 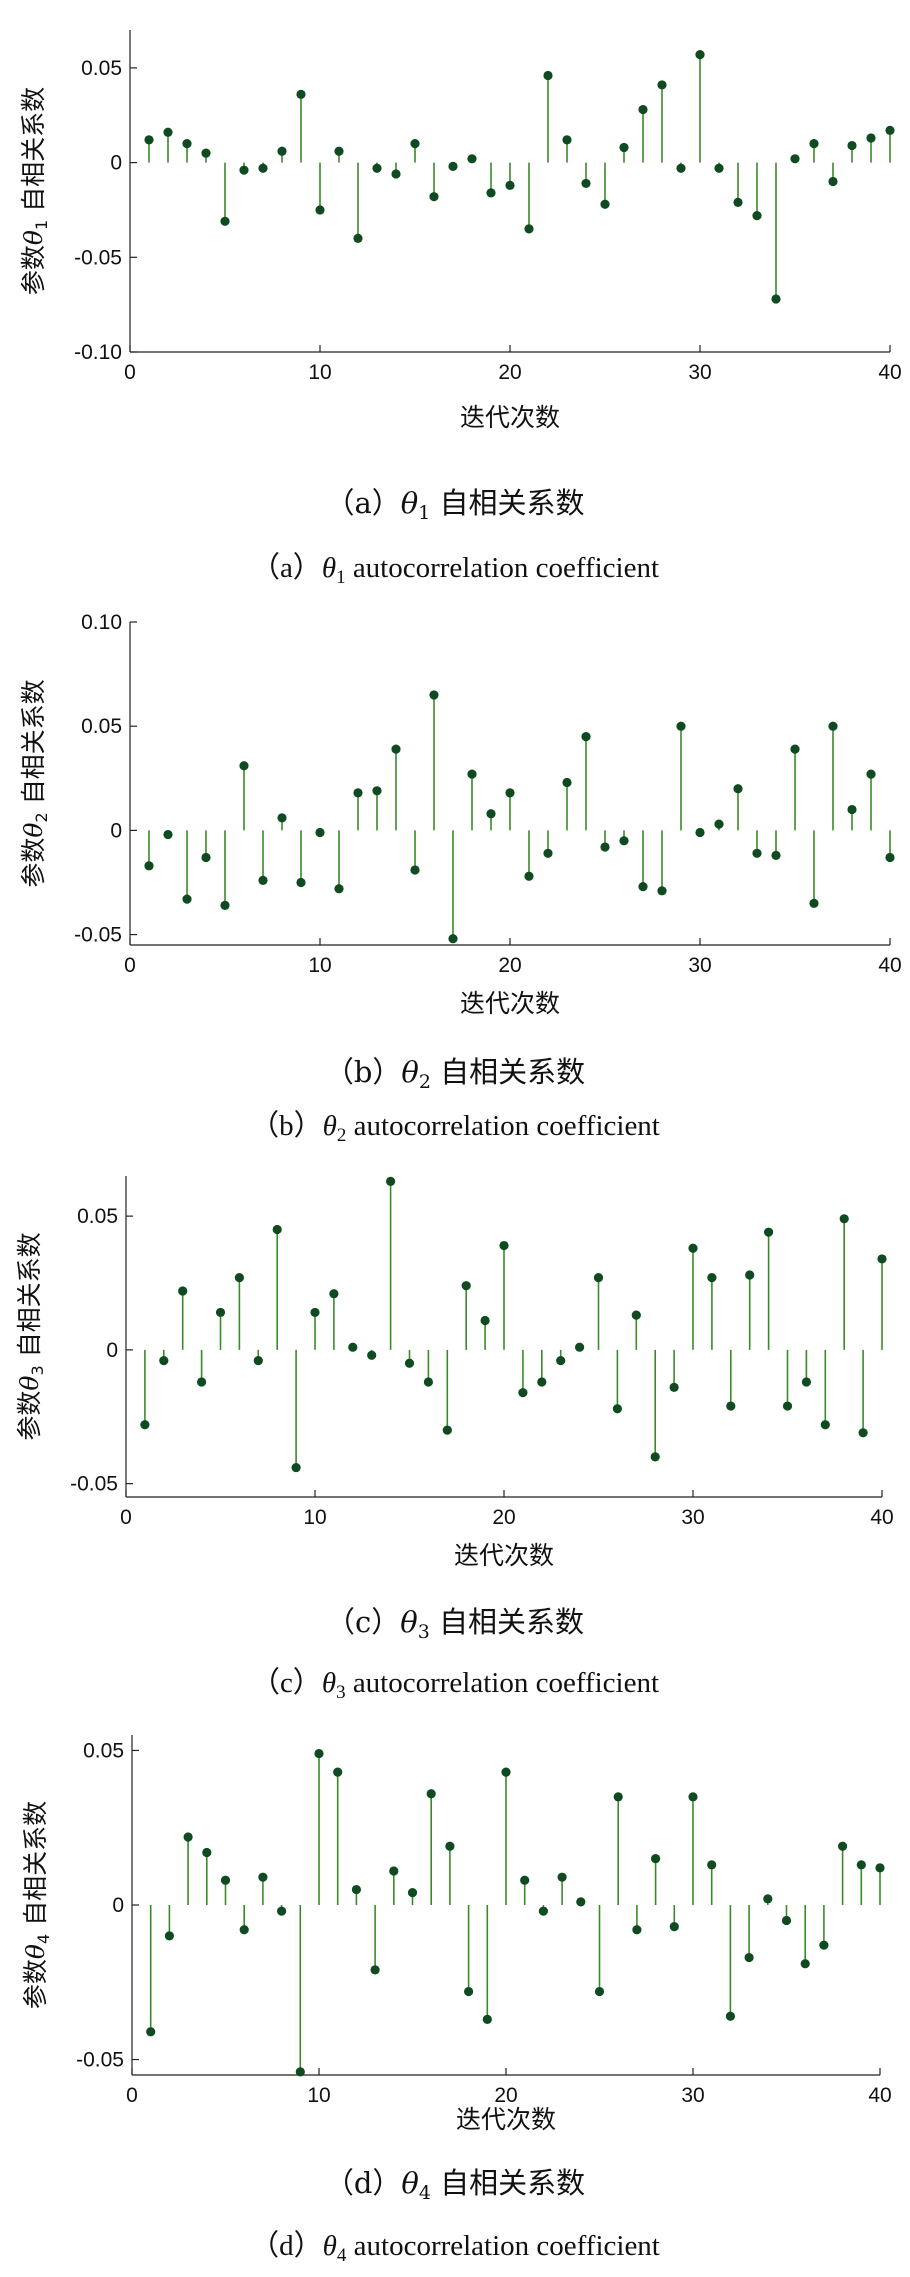 I want to click on caption-chinese-subscript: 4, so click(x=425, y=2193).